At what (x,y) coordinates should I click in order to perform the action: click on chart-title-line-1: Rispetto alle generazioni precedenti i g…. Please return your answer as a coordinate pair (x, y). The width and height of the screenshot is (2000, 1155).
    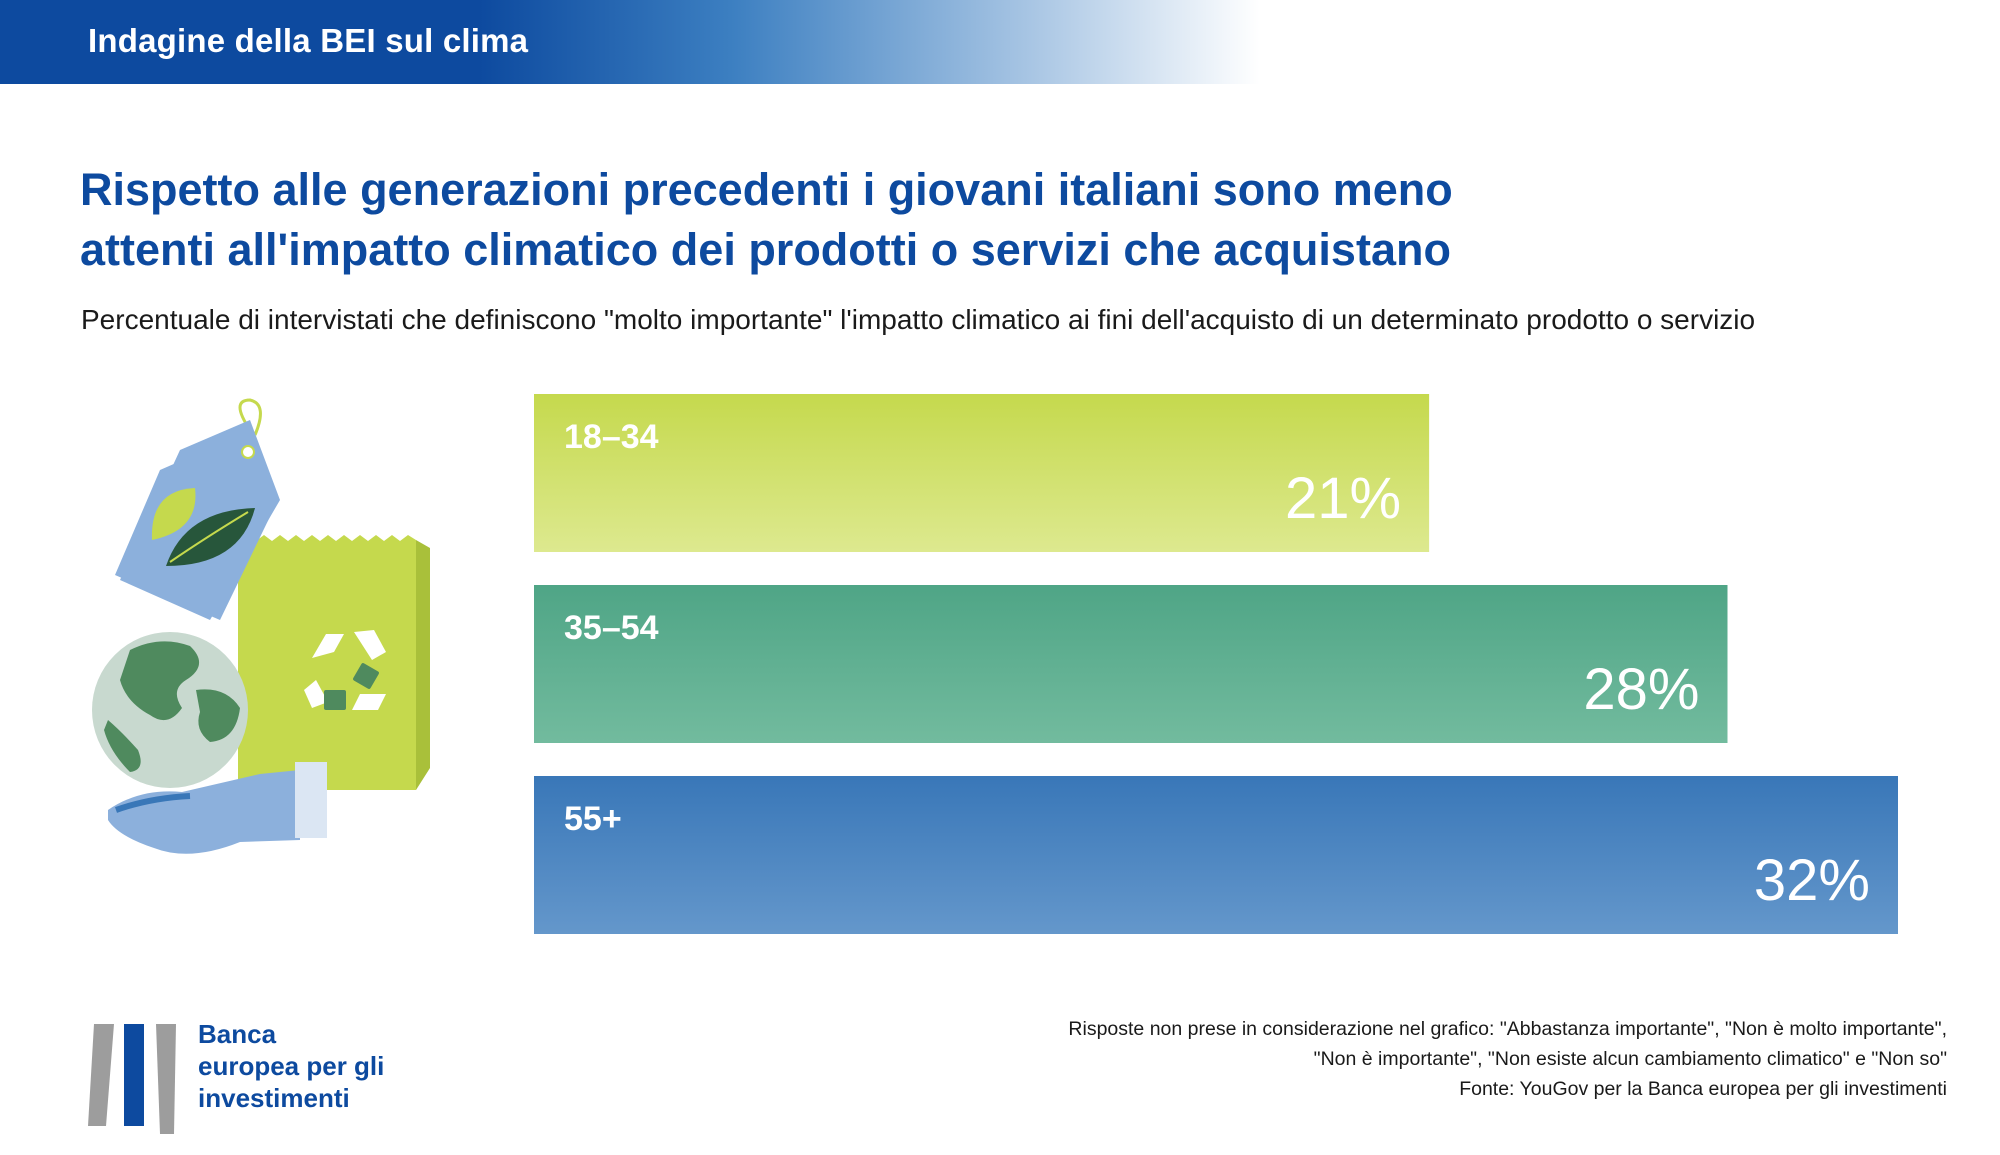
    Looking at the image, I should click on (766, 189).